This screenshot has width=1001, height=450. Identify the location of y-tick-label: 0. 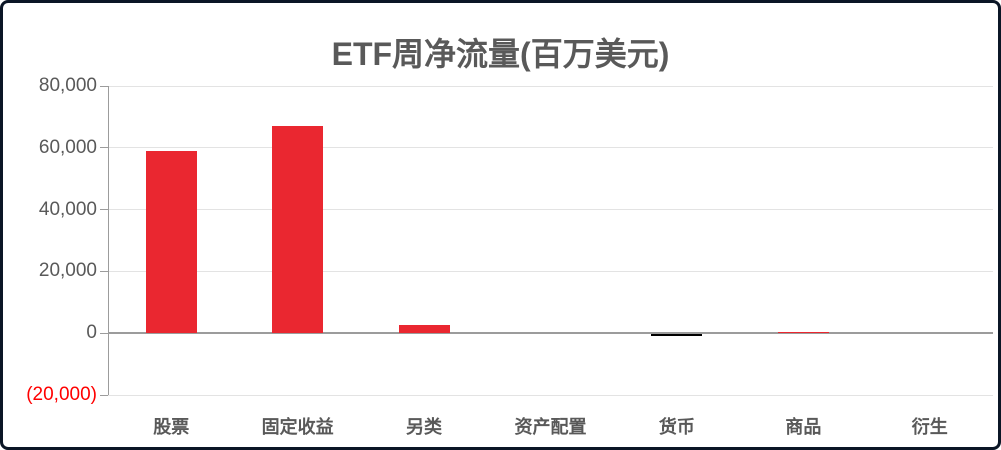
(91, 333).